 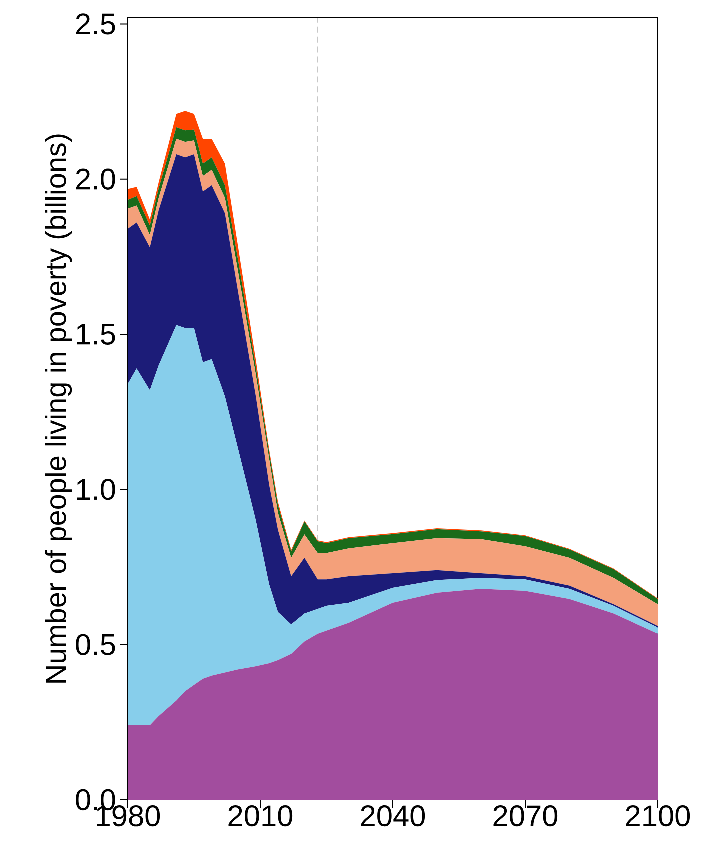 What do you see at coordinates (260, 816) in the screenshot?
I see `x-tick-label: 2010` at bounding box center [260, 816].